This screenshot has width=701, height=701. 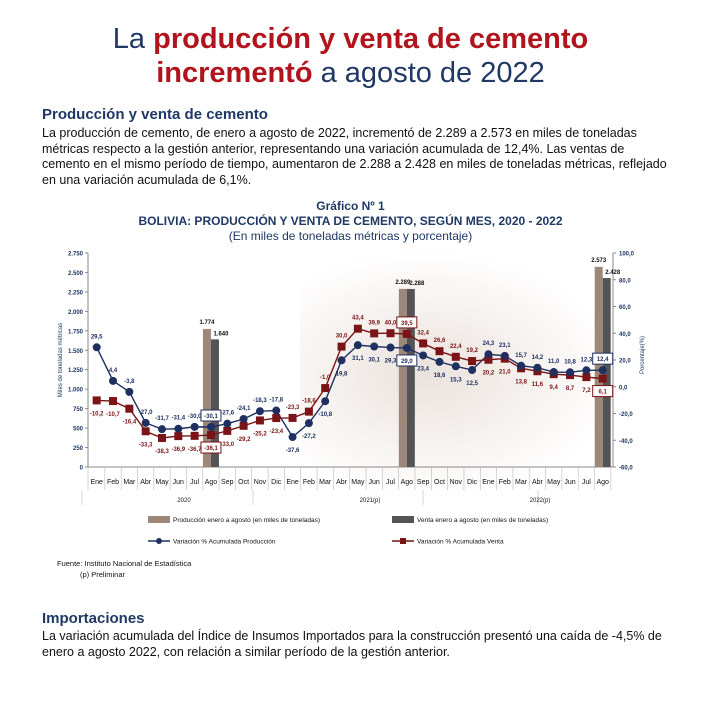 What do you see at coordinates (625, 281) in the screenshot?
I see `right-tick-label: 80,0` at bounding box center [625, 281].